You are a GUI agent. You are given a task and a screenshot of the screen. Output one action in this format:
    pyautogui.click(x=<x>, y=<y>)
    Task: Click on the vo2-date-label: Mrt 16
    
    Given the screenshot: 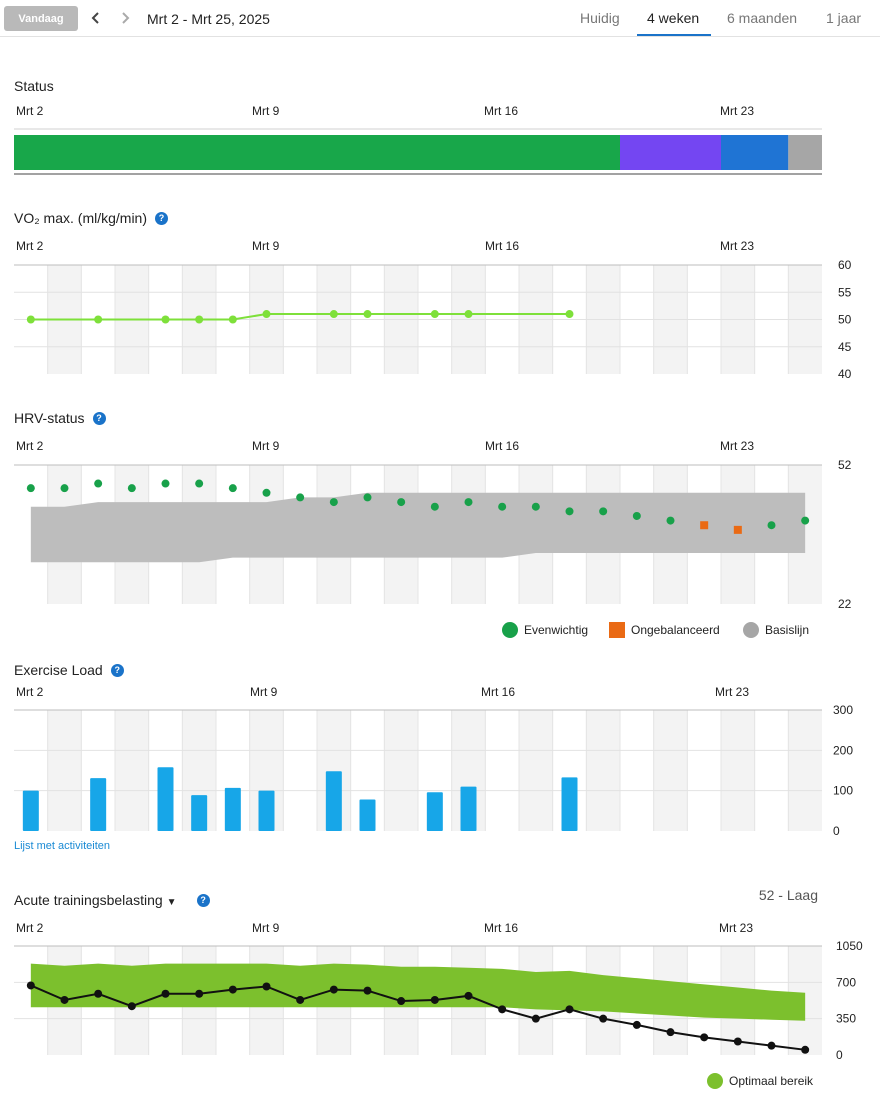 What is the action you would take?
    pyautogui.click(x=502, y=246)
    